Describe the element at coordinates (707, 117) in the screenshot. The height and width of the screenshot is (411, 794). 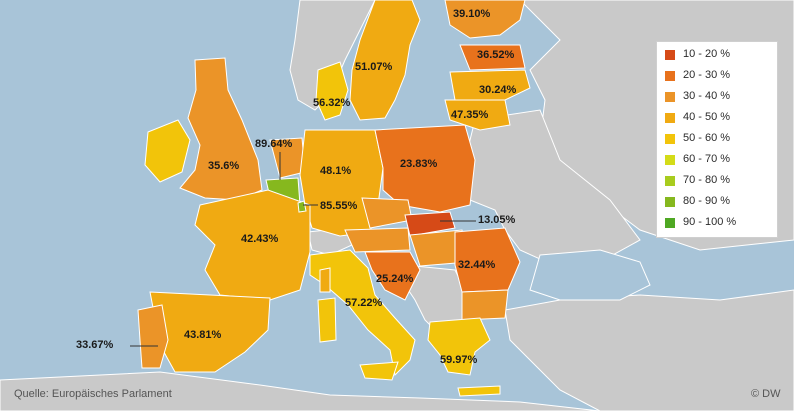
I see `legend-label: 40 - 50 %` at that location.